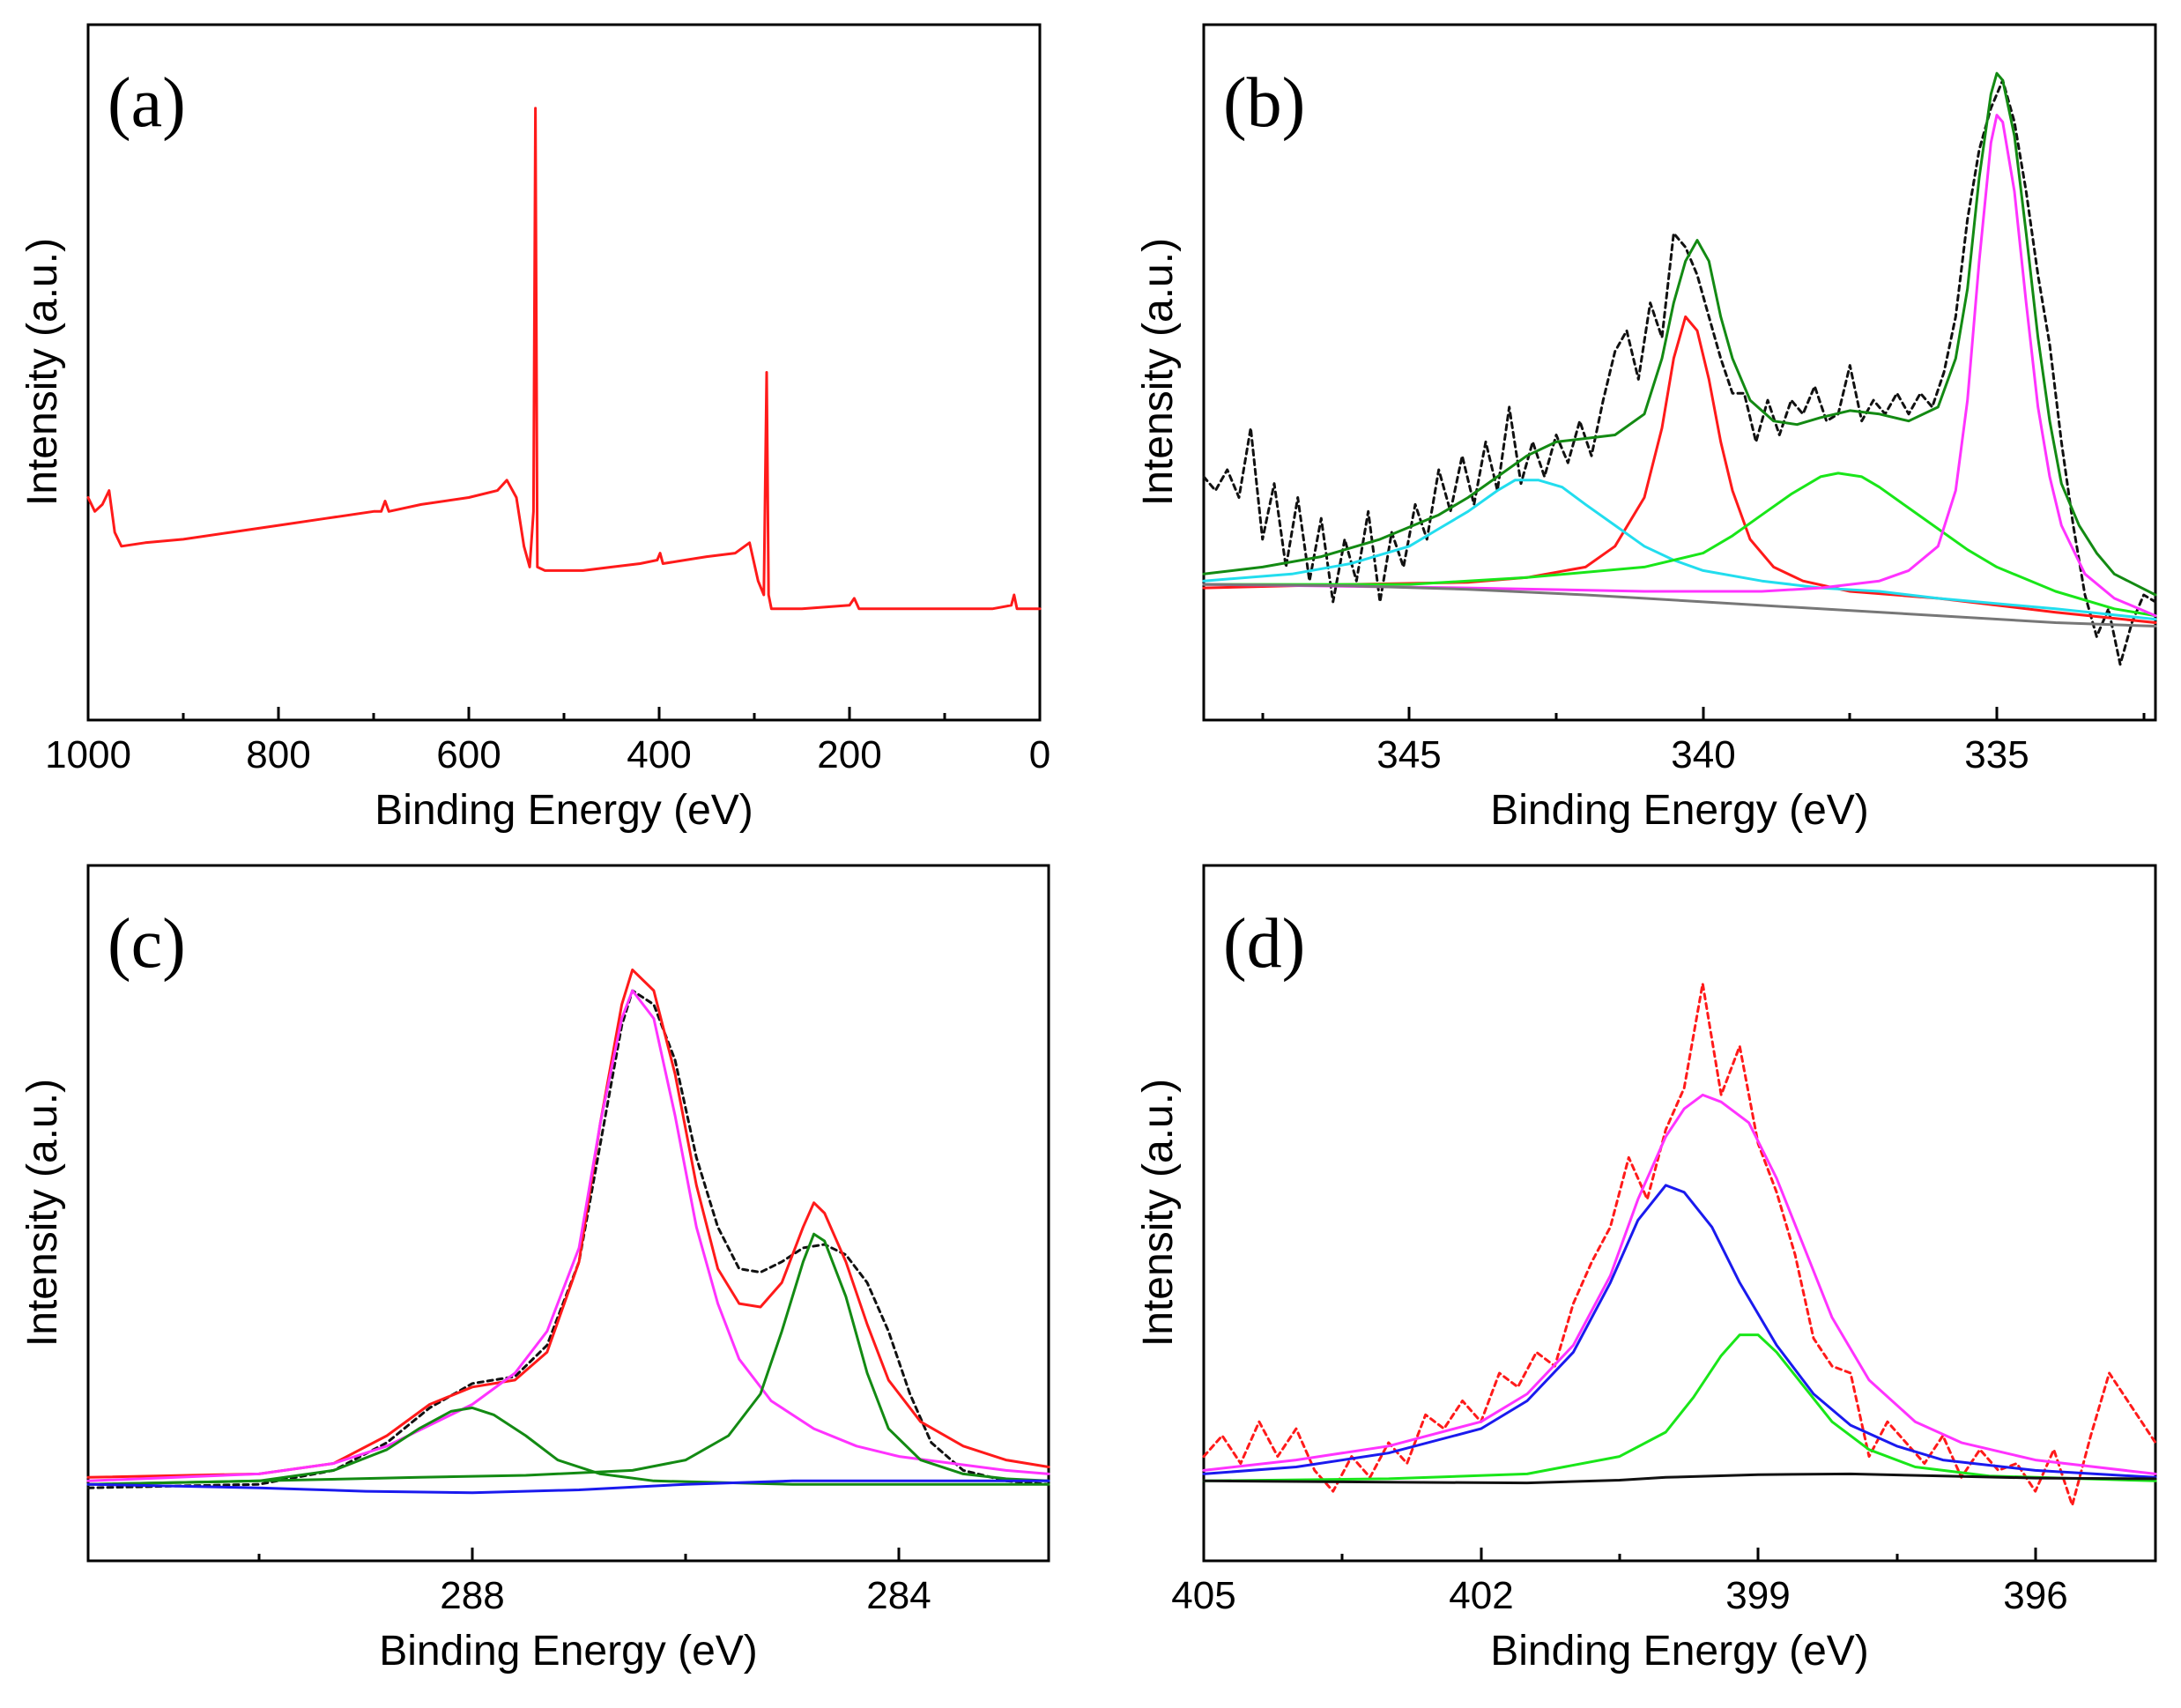 The height and width of the screenshot is (1708, 2181). What do you see at coordinates (468, 755) in the screenshot?
I see `x-tick-label: 600` at bounding box center [468, 755].